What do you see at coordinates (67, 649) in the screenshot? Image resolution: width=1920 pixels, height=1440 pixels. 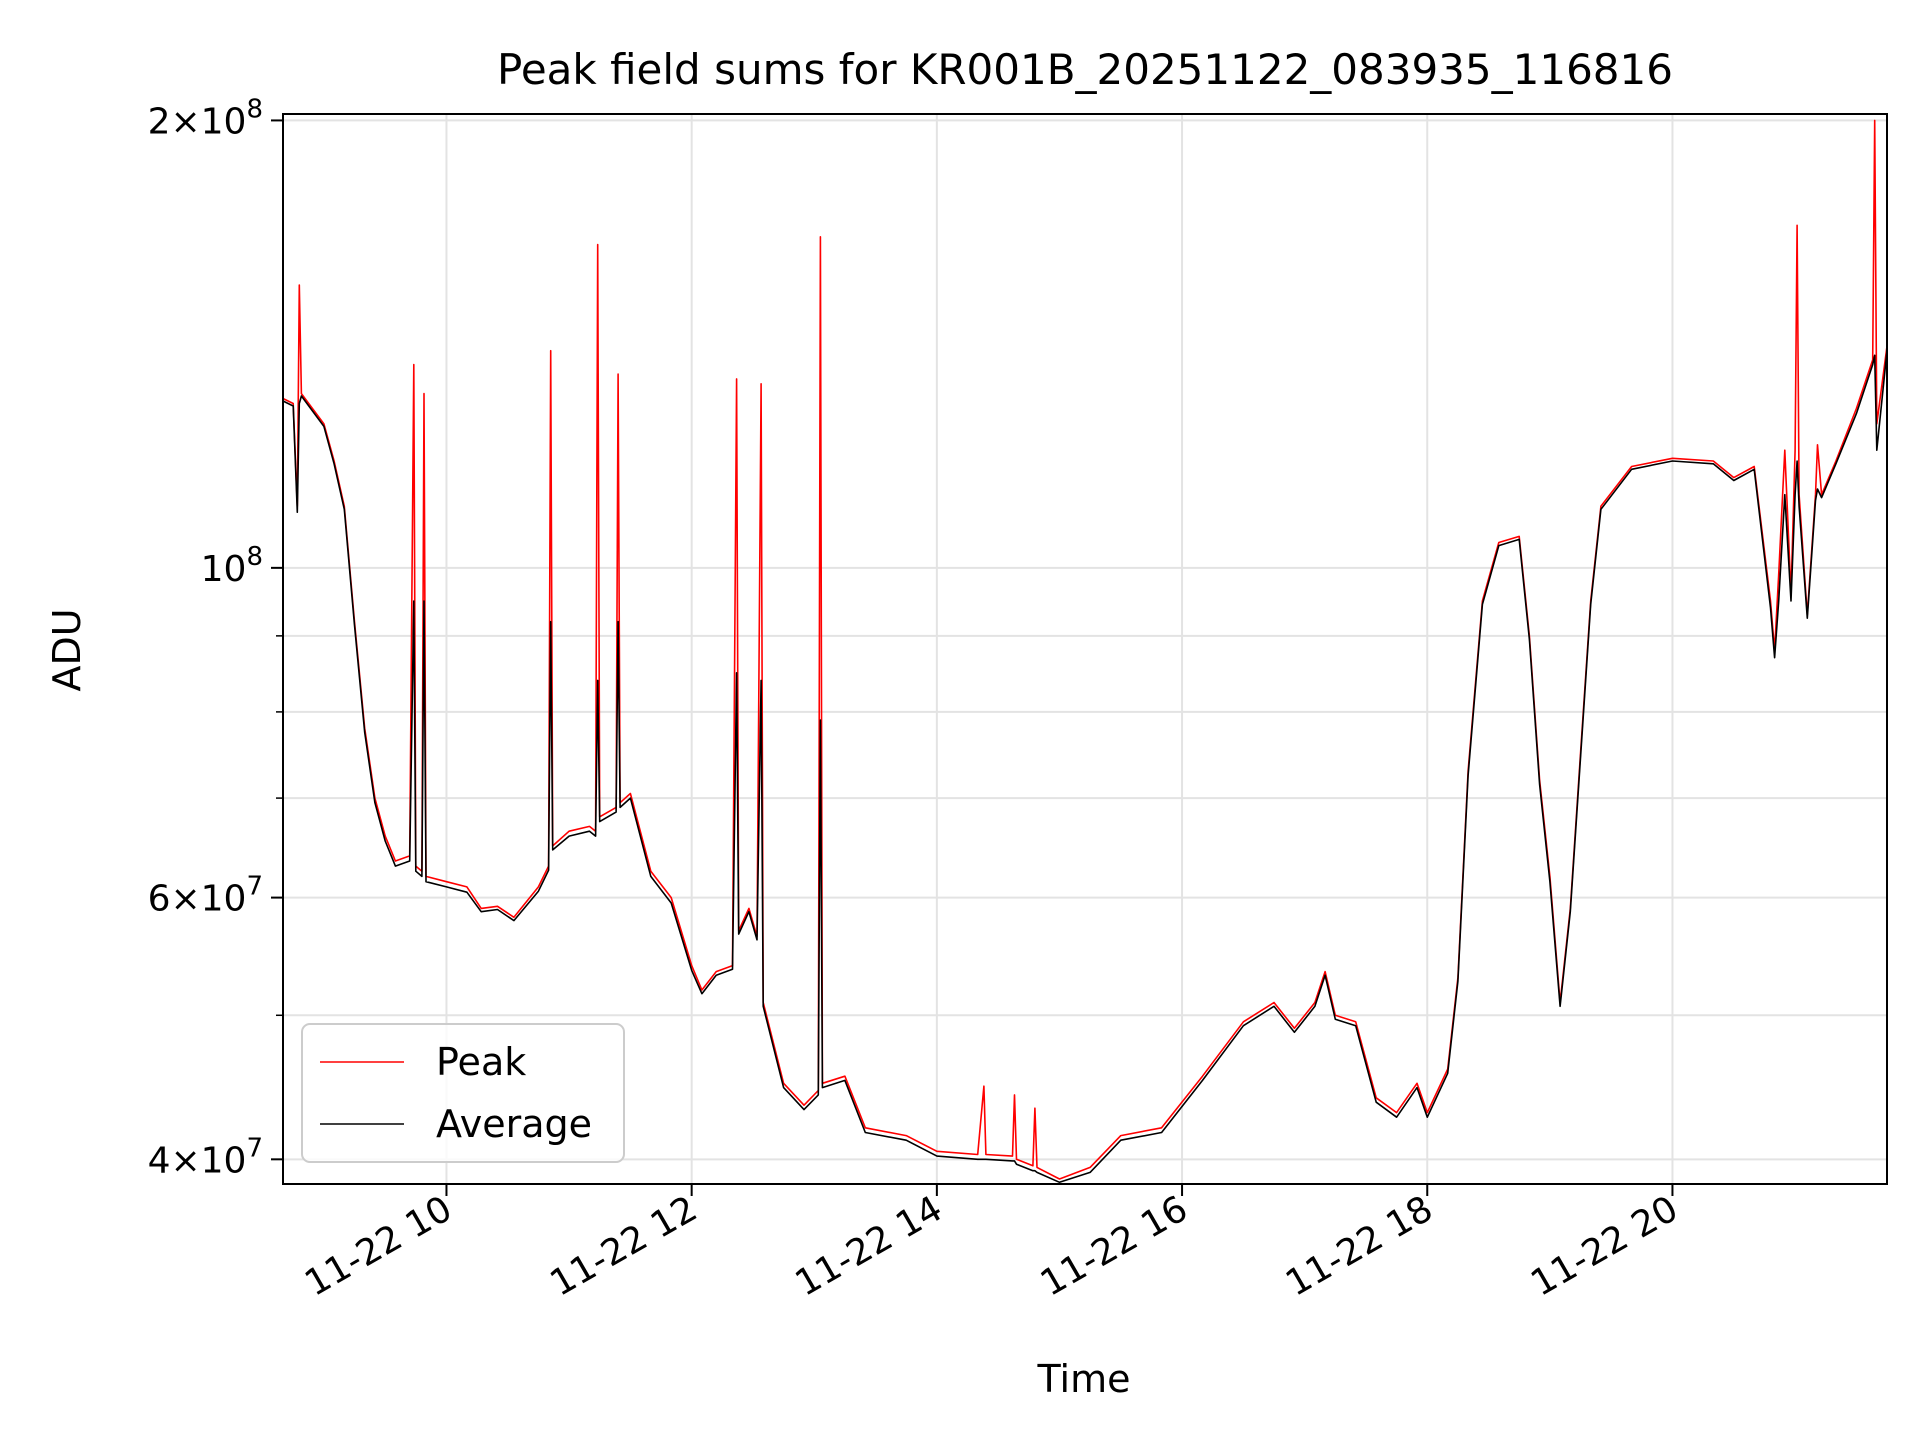 I see `y-axis-label: ADU` at bounding box center [67, 649].